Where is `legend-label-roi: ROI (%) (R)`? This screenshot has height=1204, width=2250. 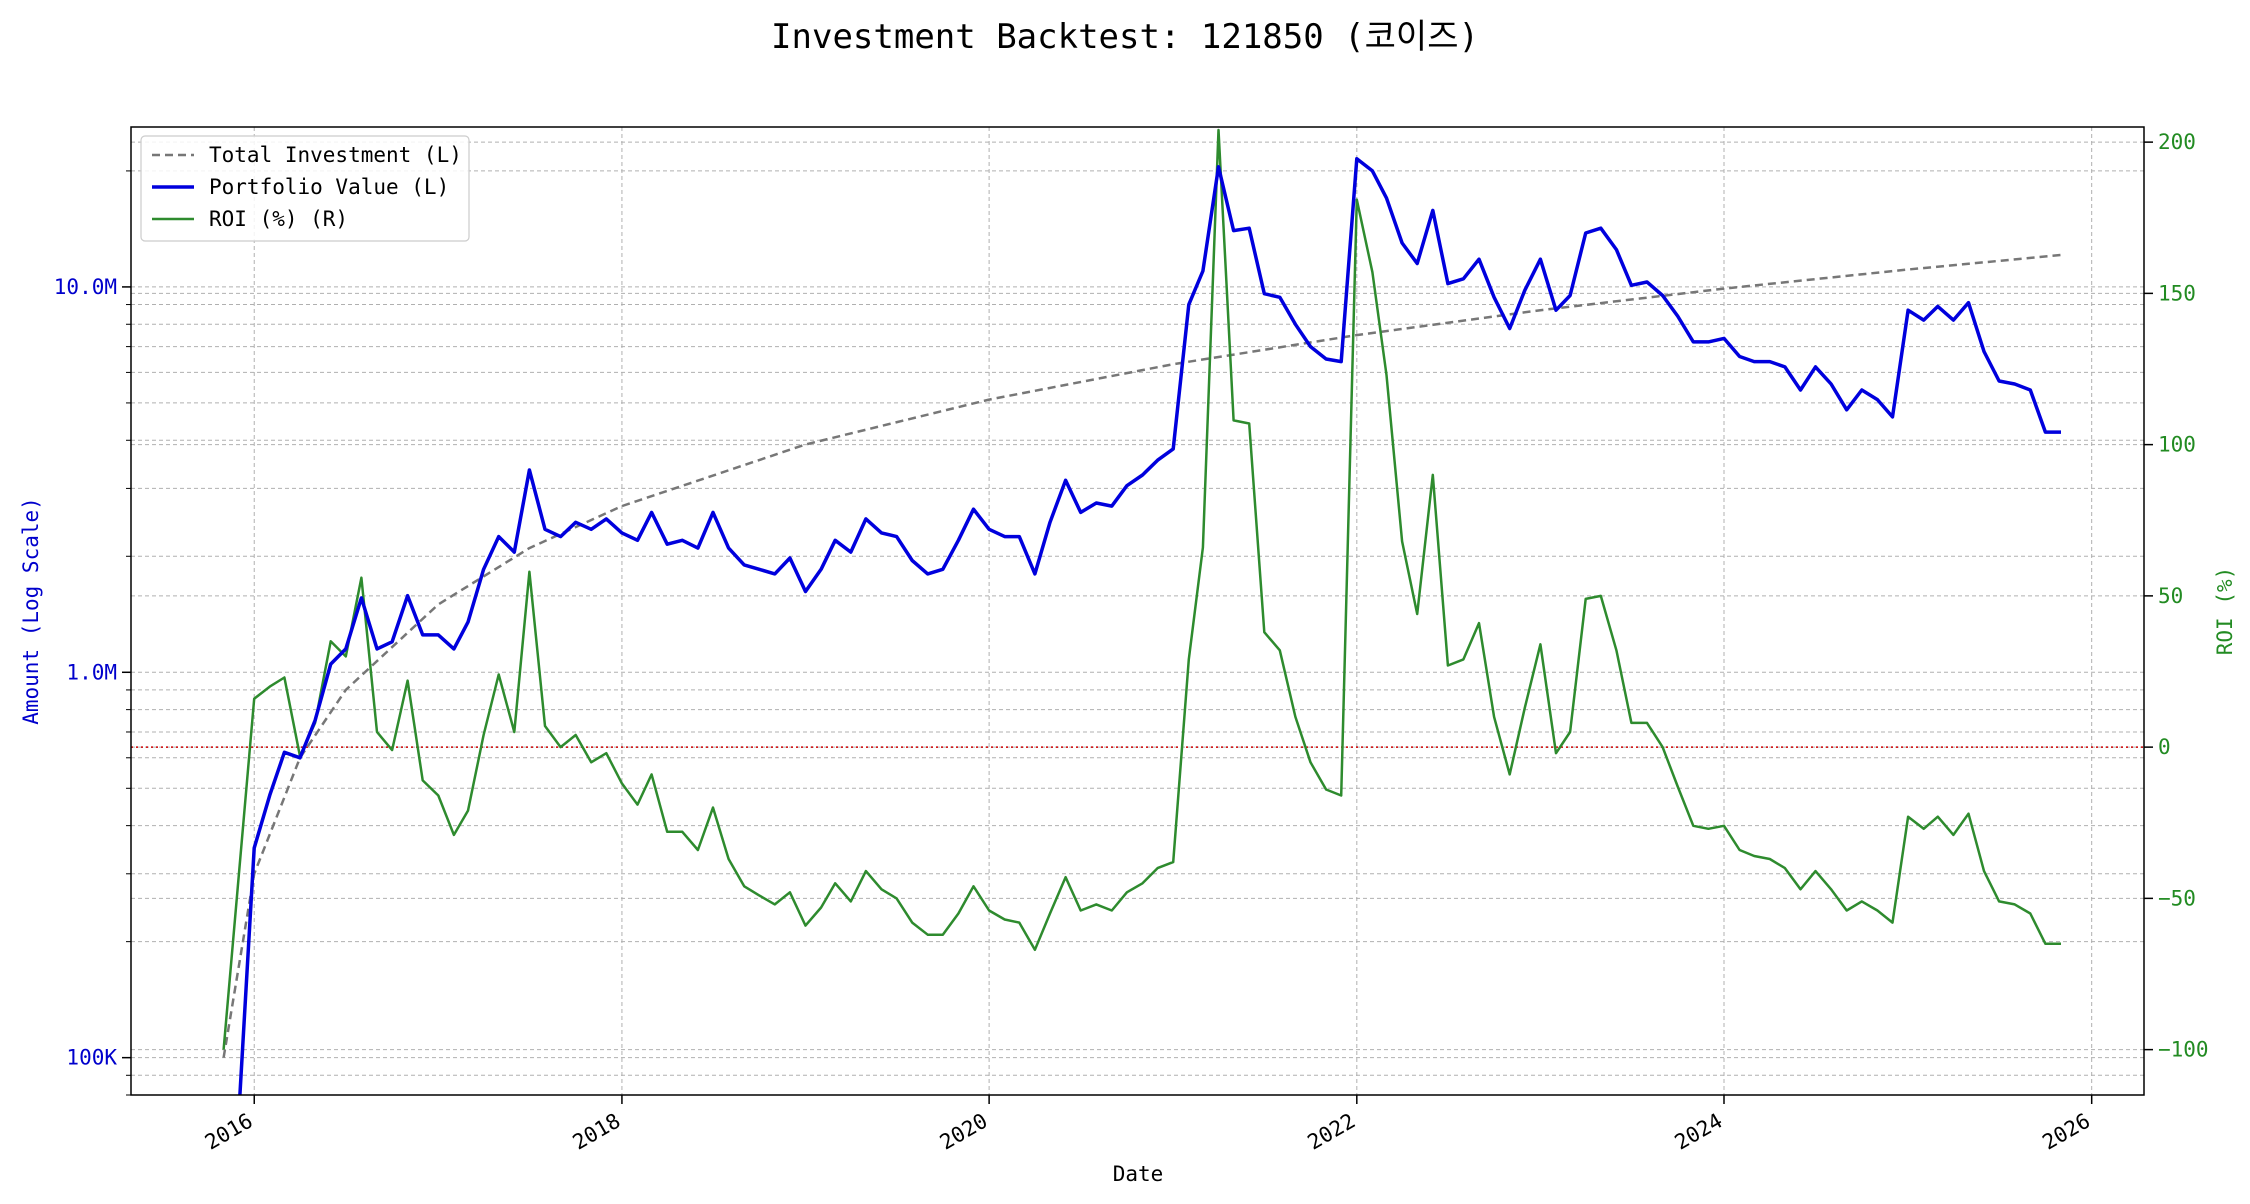 legend-label-roi: ROI (%) (R) is located at coordinates (278, 219).